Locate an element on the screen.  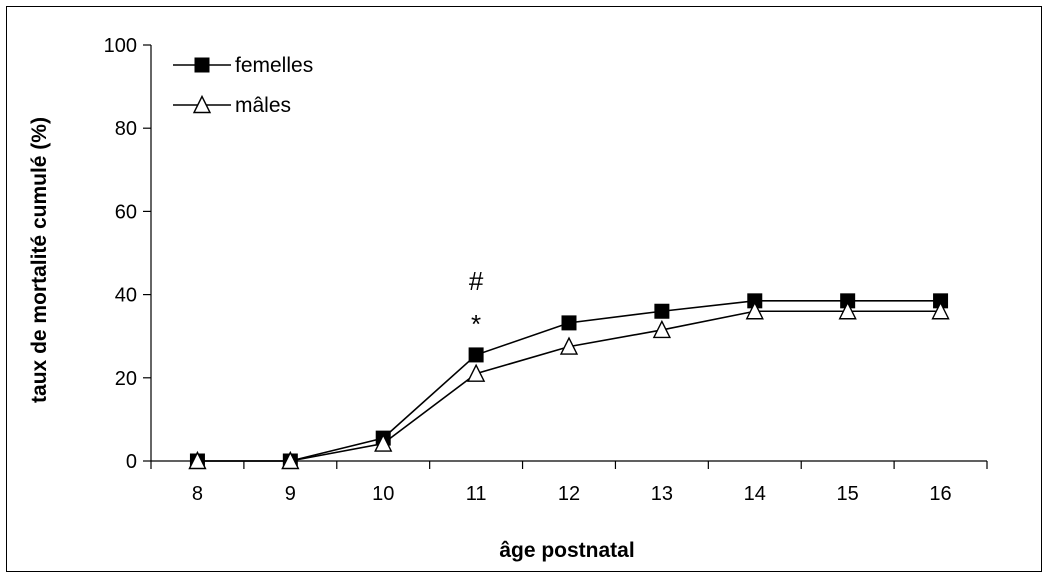
annotations: #* is located at coordinates (476, 302).